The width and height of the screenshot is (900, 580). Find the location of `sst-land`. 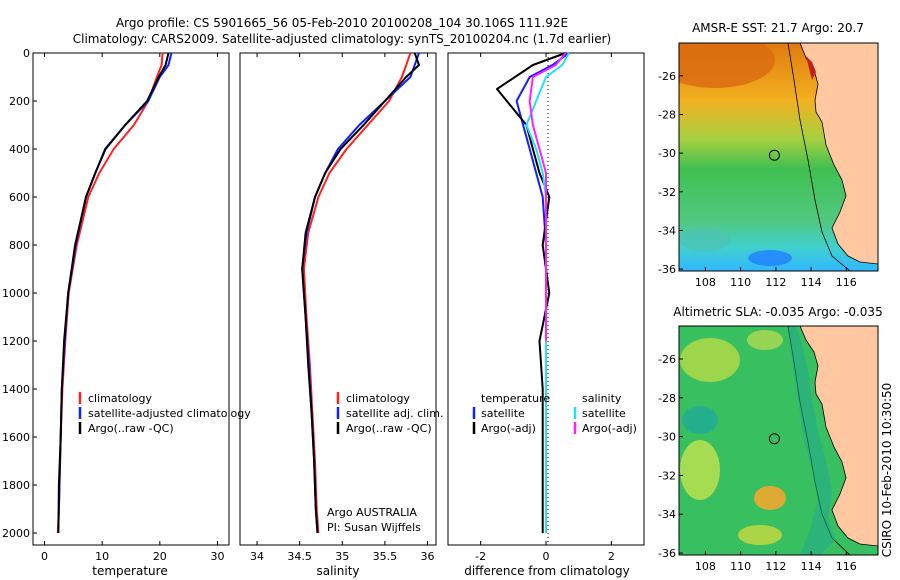

sst-land is located at coordinates (838, 154).